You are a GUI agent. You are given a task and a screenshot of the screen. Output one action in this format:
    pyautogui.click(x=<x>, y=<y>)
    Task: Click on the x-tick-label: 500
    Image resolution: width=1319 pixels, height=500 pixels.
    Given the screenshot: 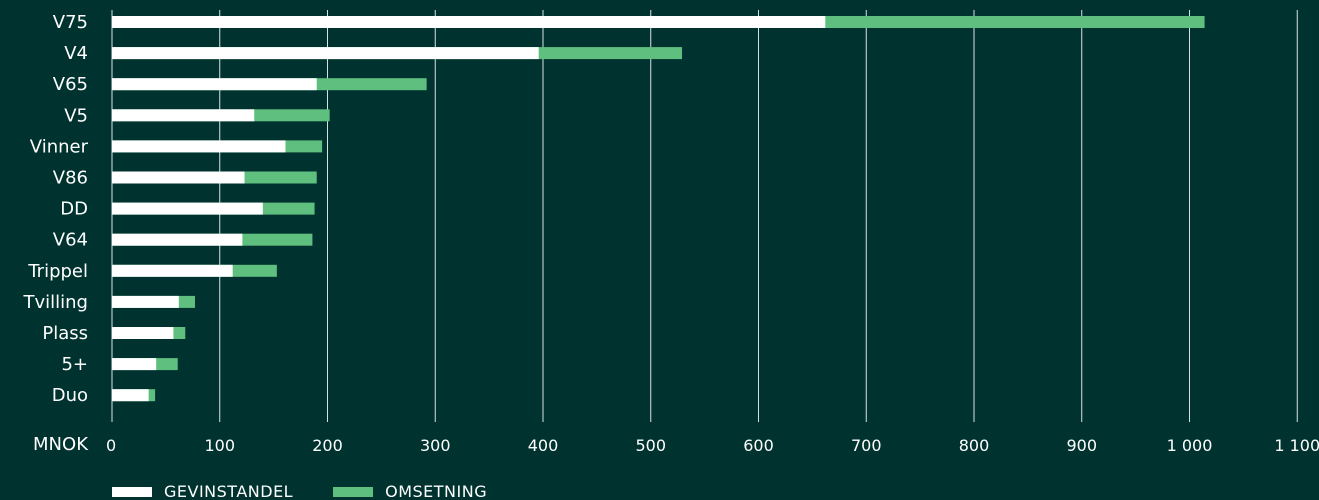 What is the action you would take?
    pyautogui.click(x=650, y=445)
    